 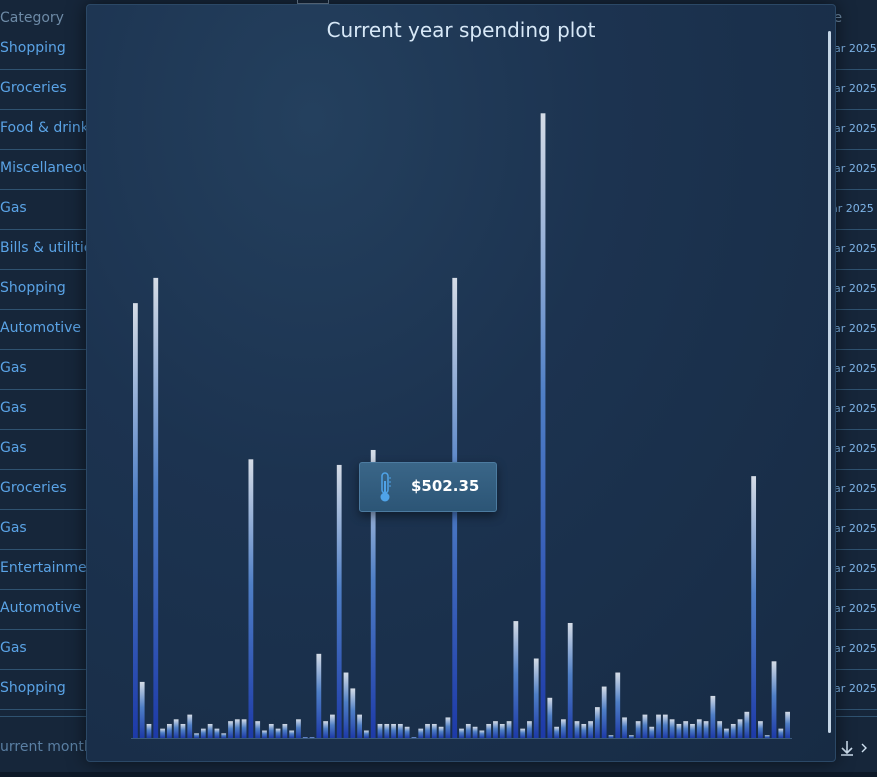 I want to click on table-row: Food & drink lar 2025, so click(x=438, y=130).